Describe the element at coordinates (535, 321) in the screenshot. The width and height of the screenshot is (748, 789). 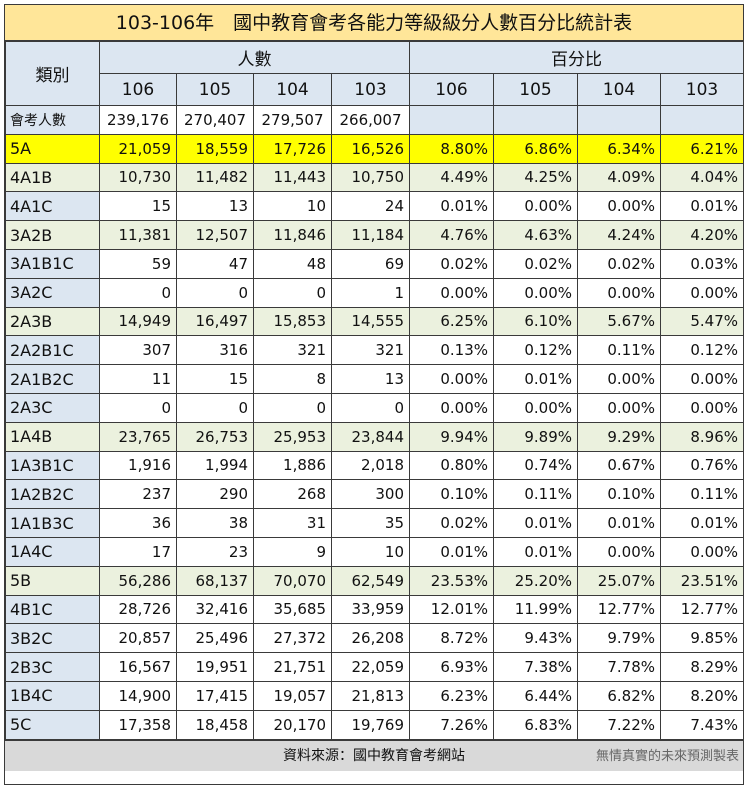
I see `percent-cell: 6.10%` at that location.